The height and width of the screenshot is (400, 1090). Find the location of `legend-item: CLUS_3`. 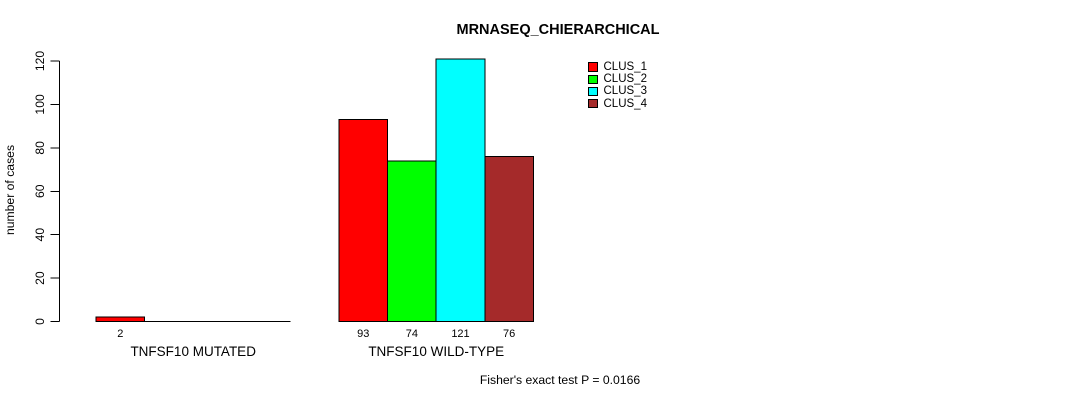

legend-item: CLUS_3 is located at coordinates (617, 91).